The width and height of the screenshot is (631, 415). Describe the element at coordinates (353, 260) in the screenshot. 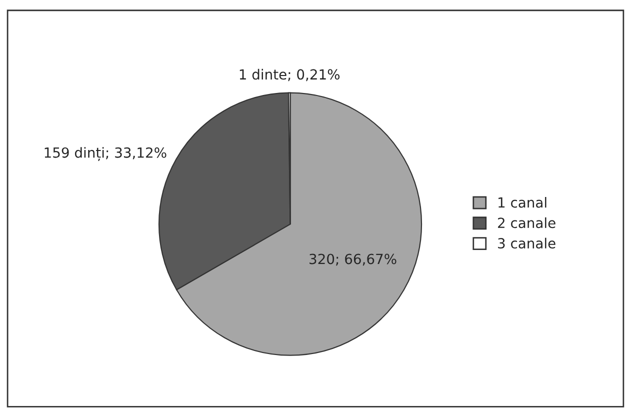

I see `data-label: 320; 66,67%` at that location.